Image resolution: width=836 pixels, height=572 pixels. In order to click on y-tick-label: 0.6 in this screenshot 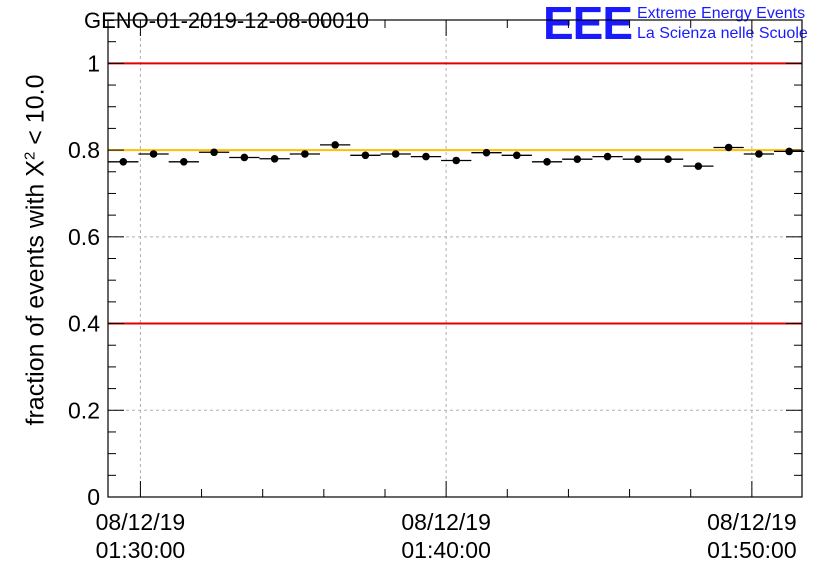, I will do `click(84, 237)`.